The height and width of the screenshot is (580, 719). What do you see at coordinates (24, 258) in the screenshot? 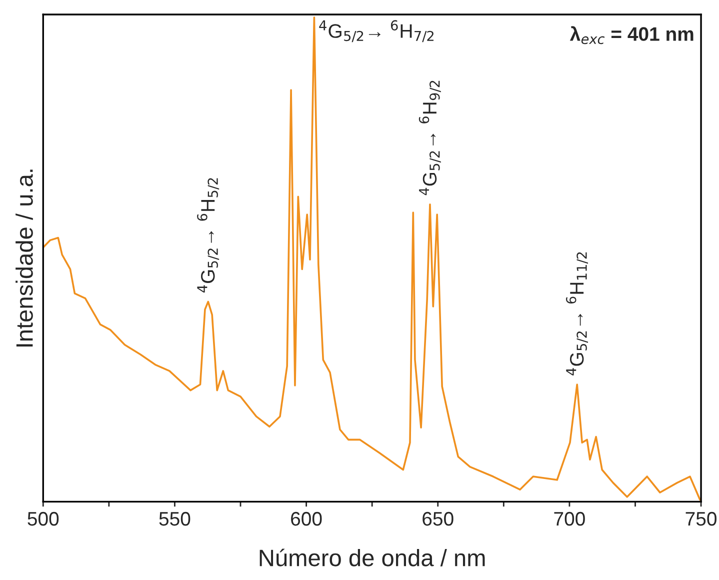
I see `y-axis-title: Intensidade / u.a.` at bounding box center [24, 258].